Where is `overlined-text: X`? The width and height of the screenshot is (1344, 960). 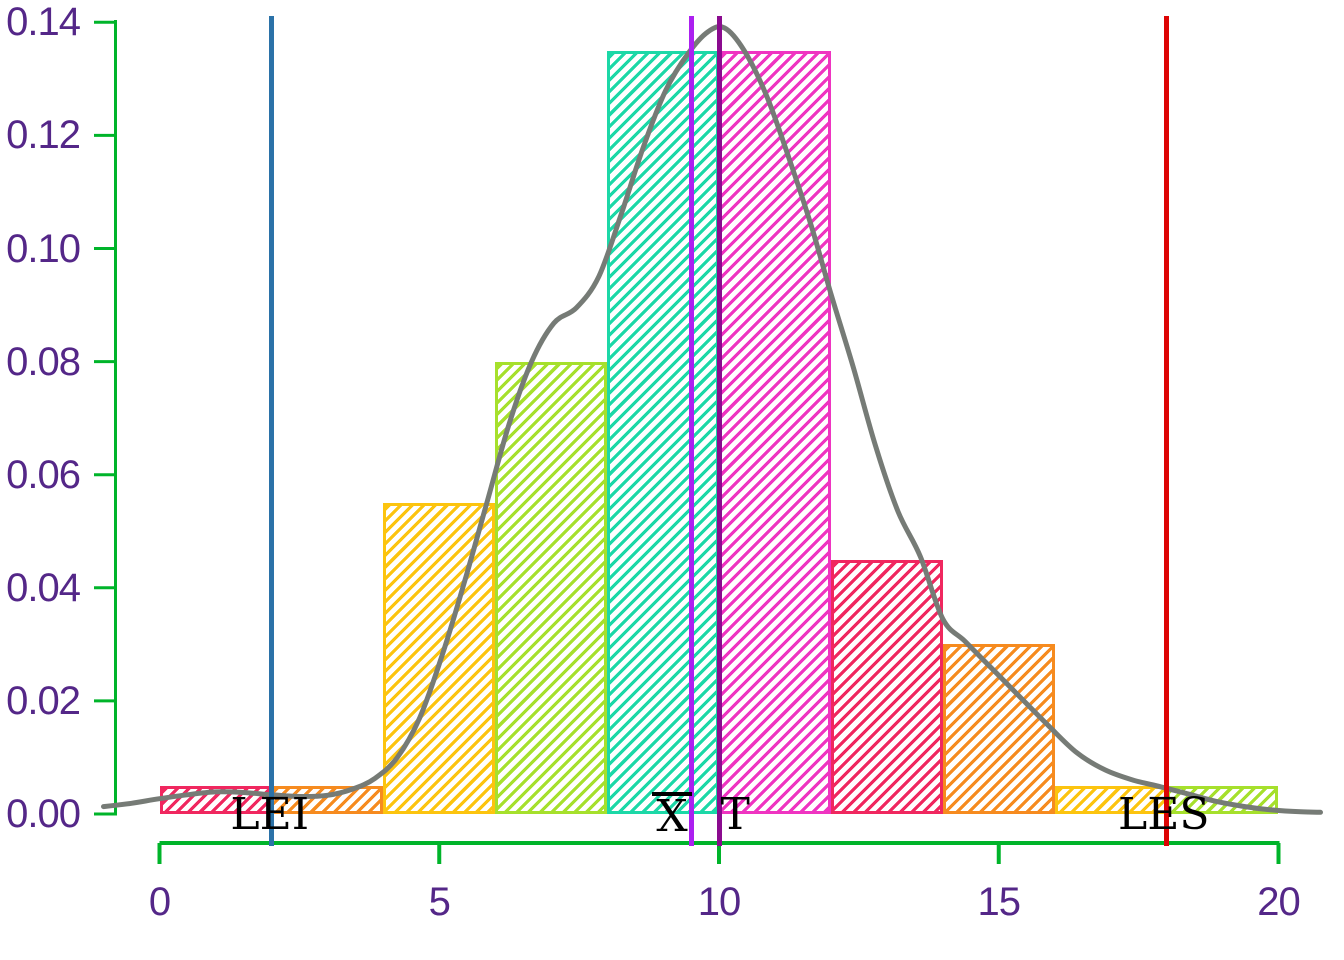
overlined-text: X is located at coordinates (672, 815).